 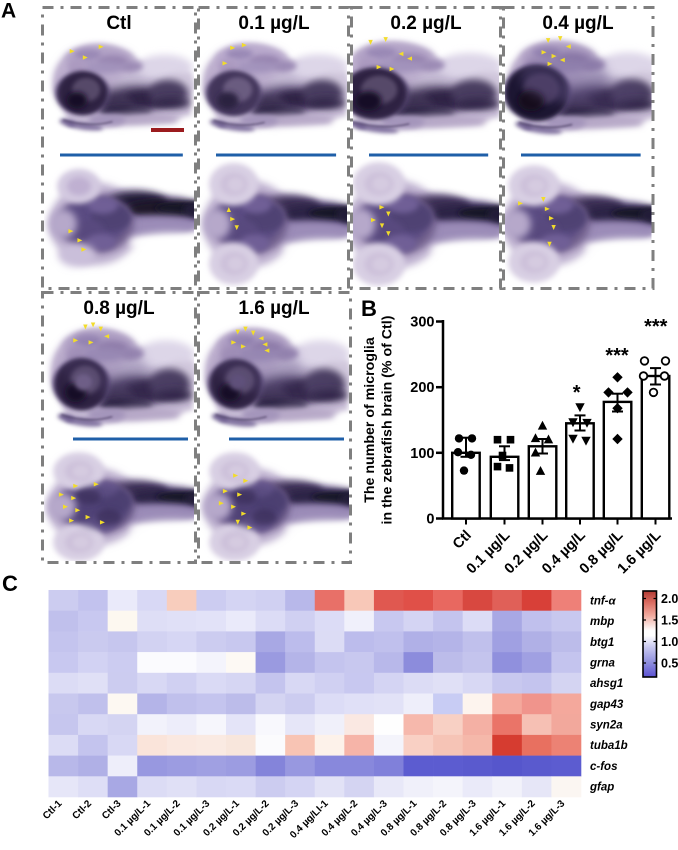 What do you see at coordinates (118, 23) in the screenshot?
I see `svg-text: Ctl` at bounding box center [118, 23].